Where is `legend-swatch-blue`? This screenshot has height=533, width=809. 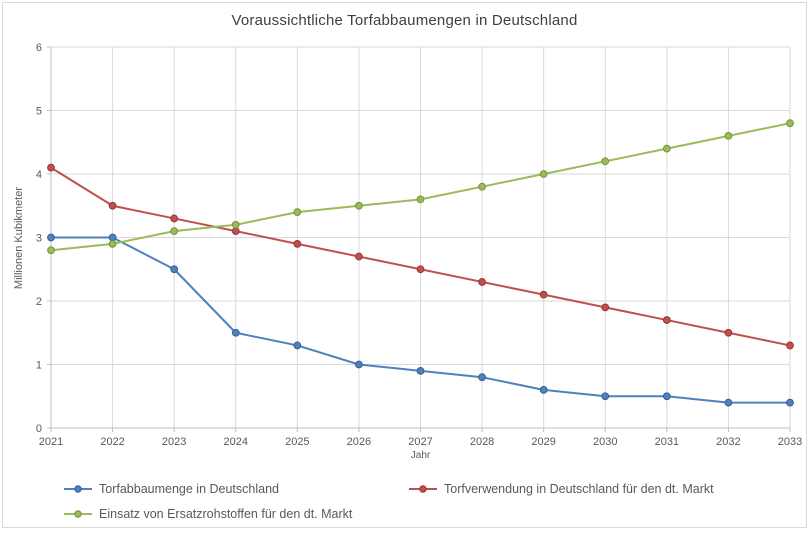 legend-swatch-blue is located at coordinates (78, 489).